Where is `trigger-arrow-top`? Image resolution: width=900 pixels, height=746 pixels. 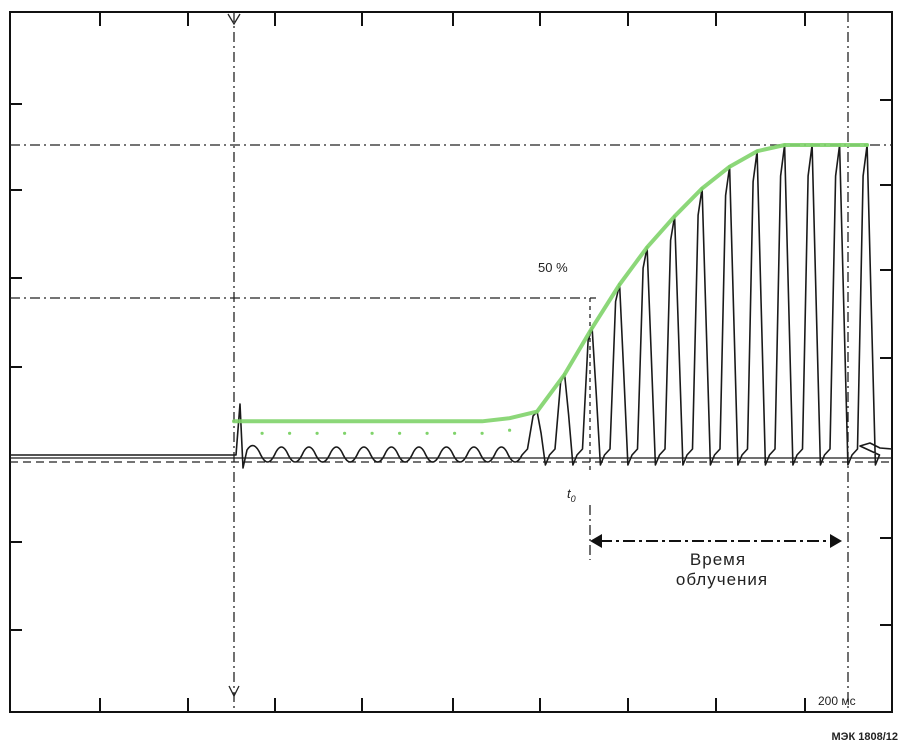
trigger-arrow-top is located at coordinates (234, 19).